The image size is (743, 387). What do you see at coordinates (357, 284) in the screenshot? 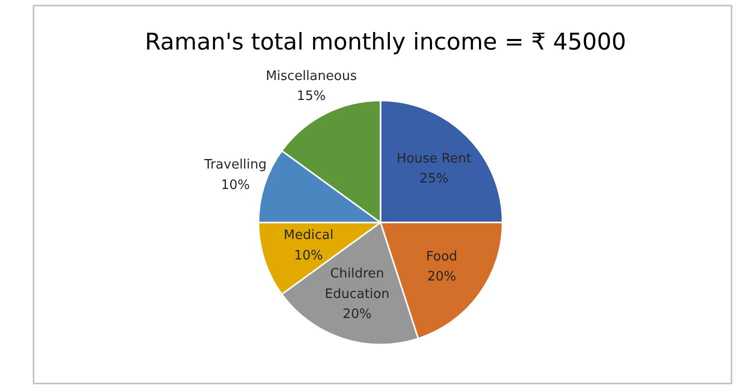
I see `slice-label: Children Education` at bounding box center [357, 284].